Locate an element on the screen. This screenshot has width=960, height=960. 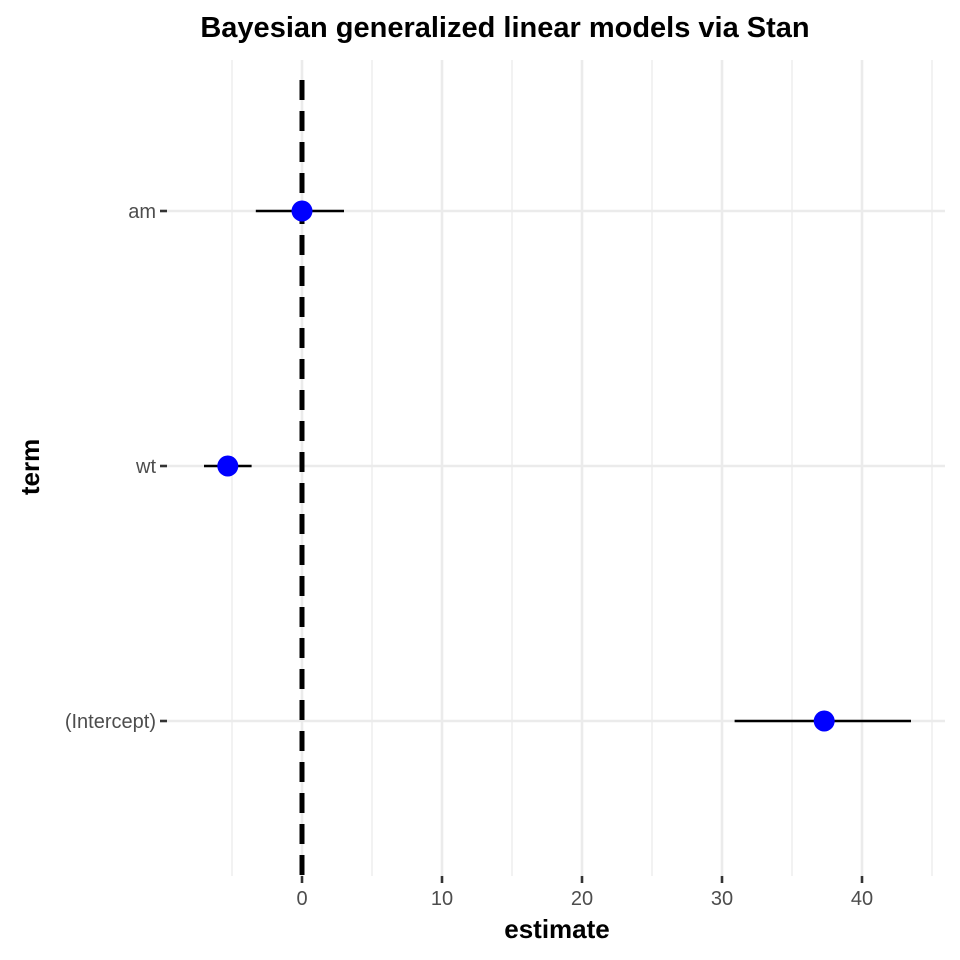
x-tick-label: 10 is located at coordinates (442, 899).